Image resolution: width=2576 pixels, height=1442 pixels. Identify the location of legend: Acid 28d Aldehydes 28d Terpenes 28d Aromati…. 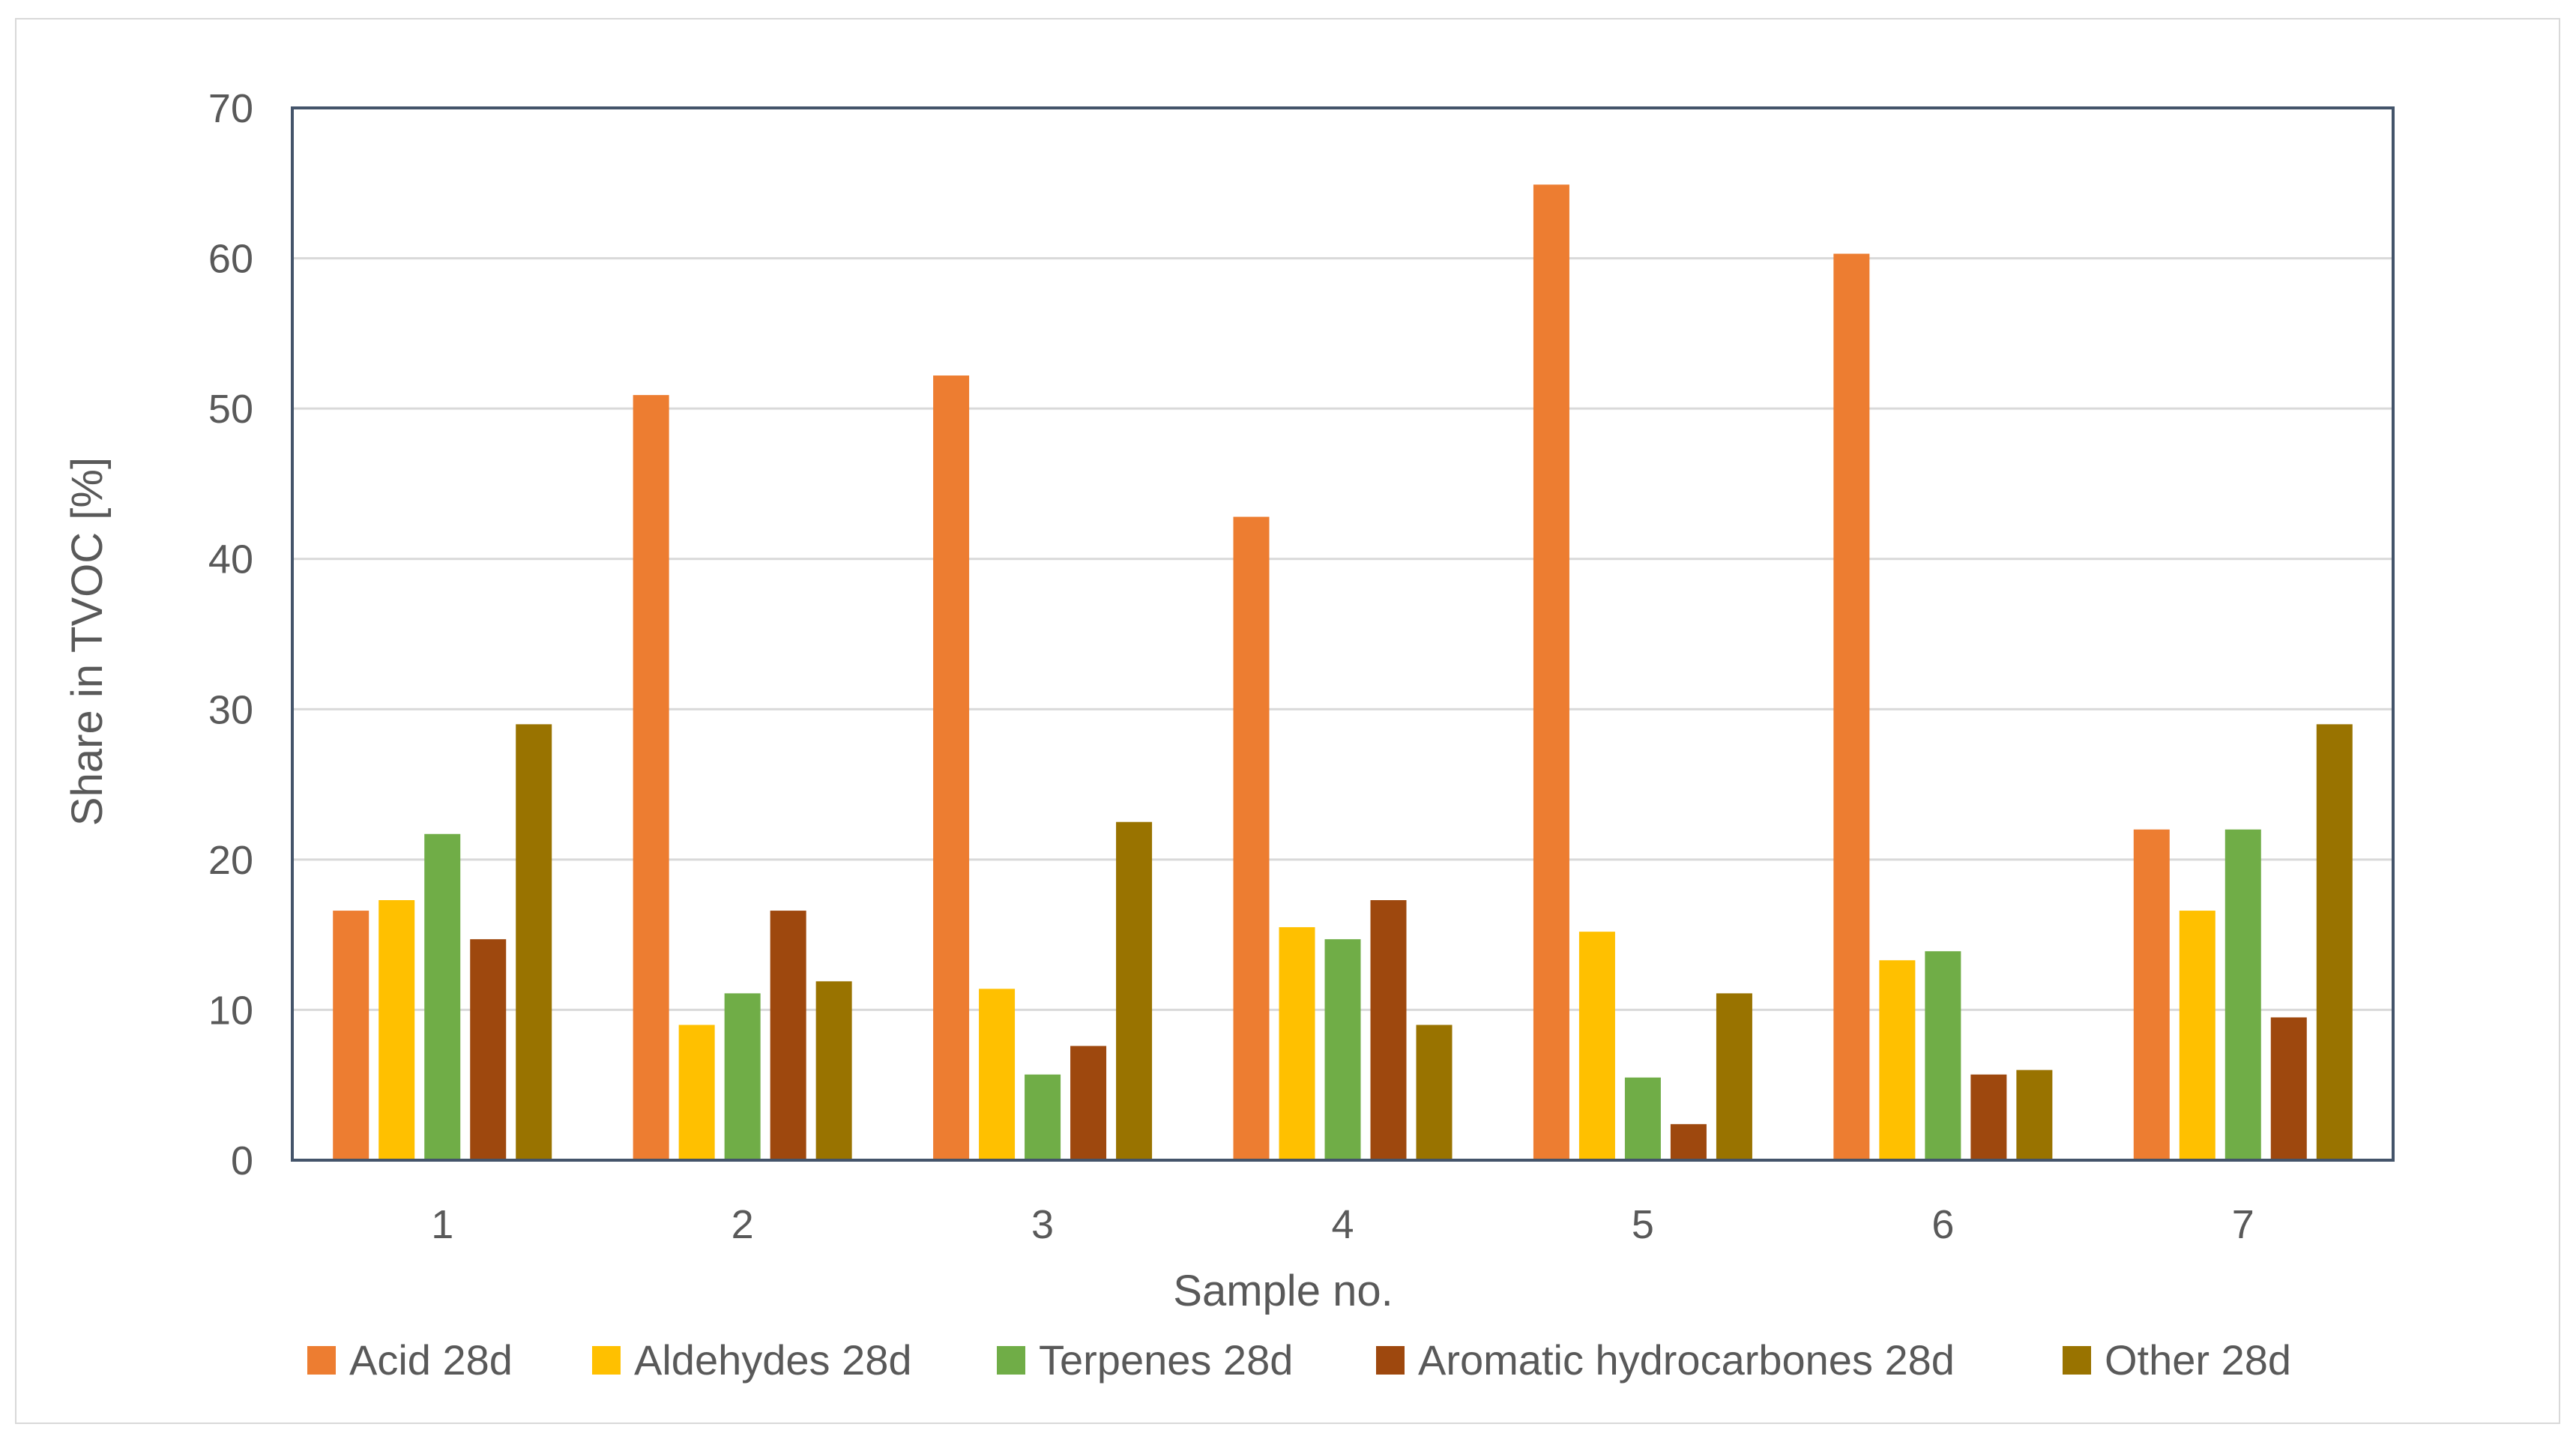
(1299, 1360).